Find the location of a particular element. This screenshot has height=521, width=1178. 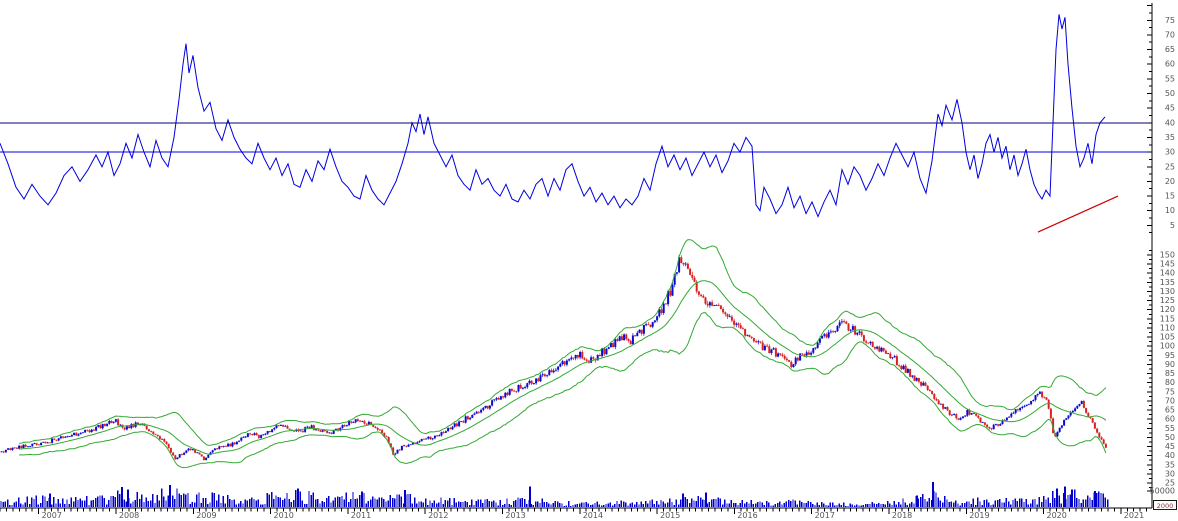

axis-tick-label: 115 is located at coordinates (1167, 318).